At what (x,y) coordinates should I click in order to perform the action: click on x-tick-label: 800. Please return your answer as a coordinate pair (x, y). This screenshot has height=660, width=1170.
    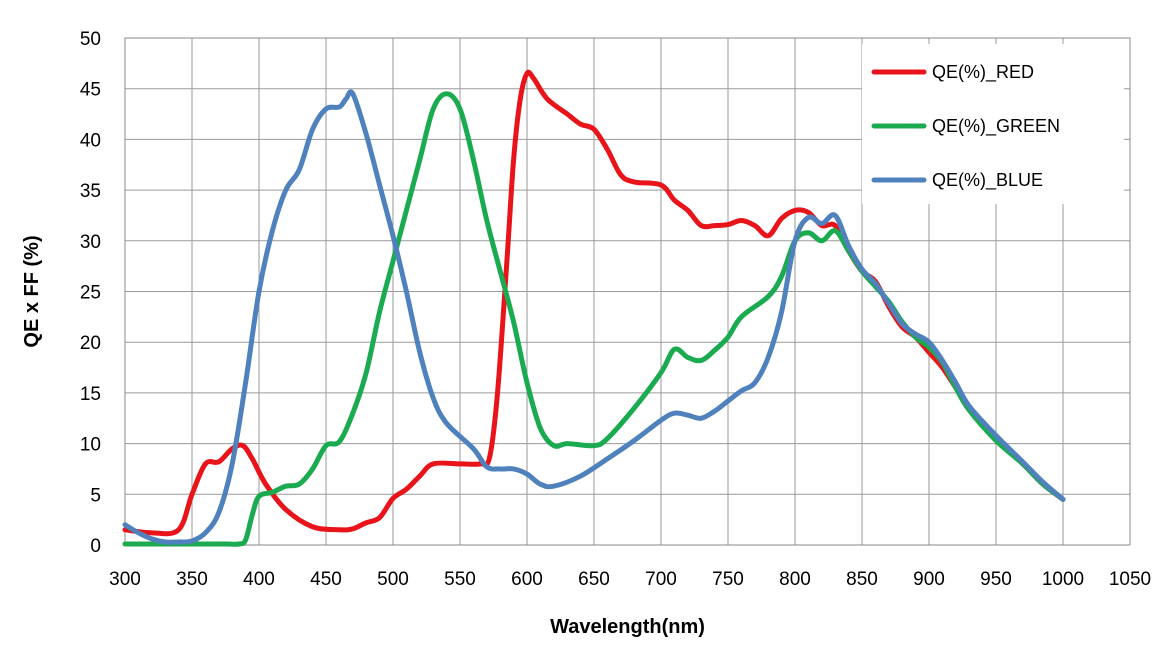
    Looking at the image, I should click on (795, 579).